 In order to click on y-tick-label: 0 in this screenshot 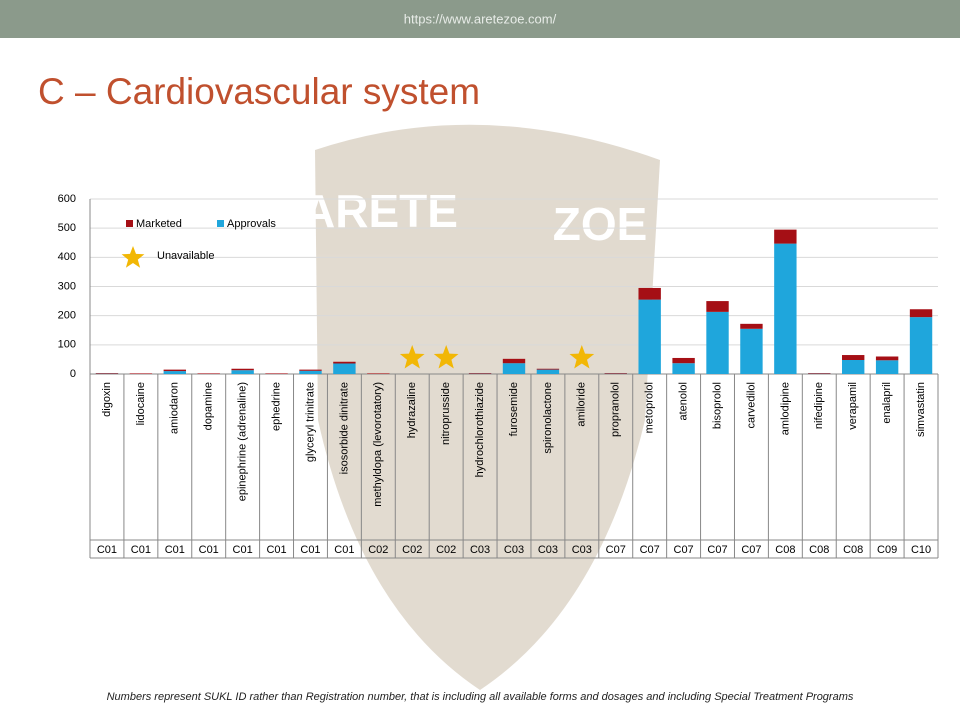, I will do `click(73, 374)`.